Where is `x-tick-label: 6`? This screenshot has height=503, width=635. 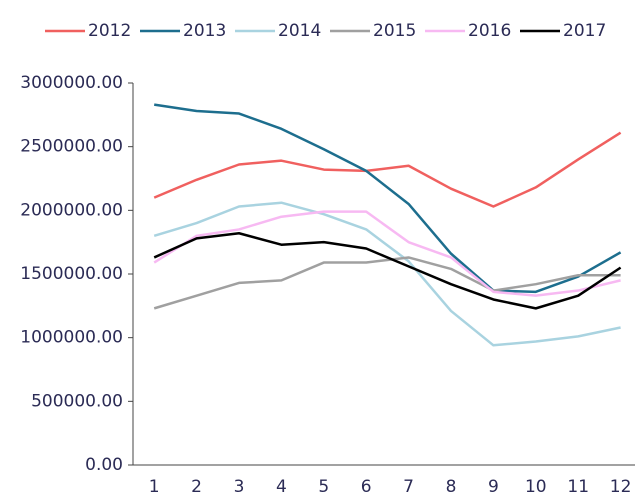
x-tick-label: 6 is located at coordinates (366, 487).